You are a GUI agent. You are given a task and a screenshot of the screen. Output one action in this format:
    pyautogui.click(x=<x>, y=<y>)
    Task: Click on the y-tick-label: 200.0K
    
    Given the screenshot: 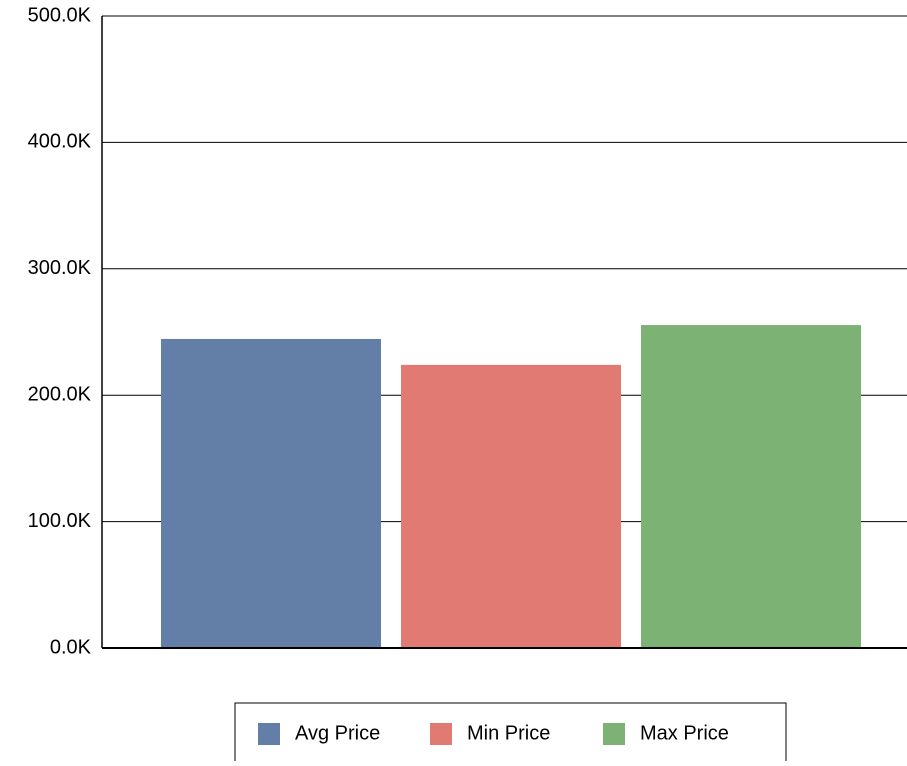 What is the action you would take?
    pyautogui.click(x=60, y=394)
    